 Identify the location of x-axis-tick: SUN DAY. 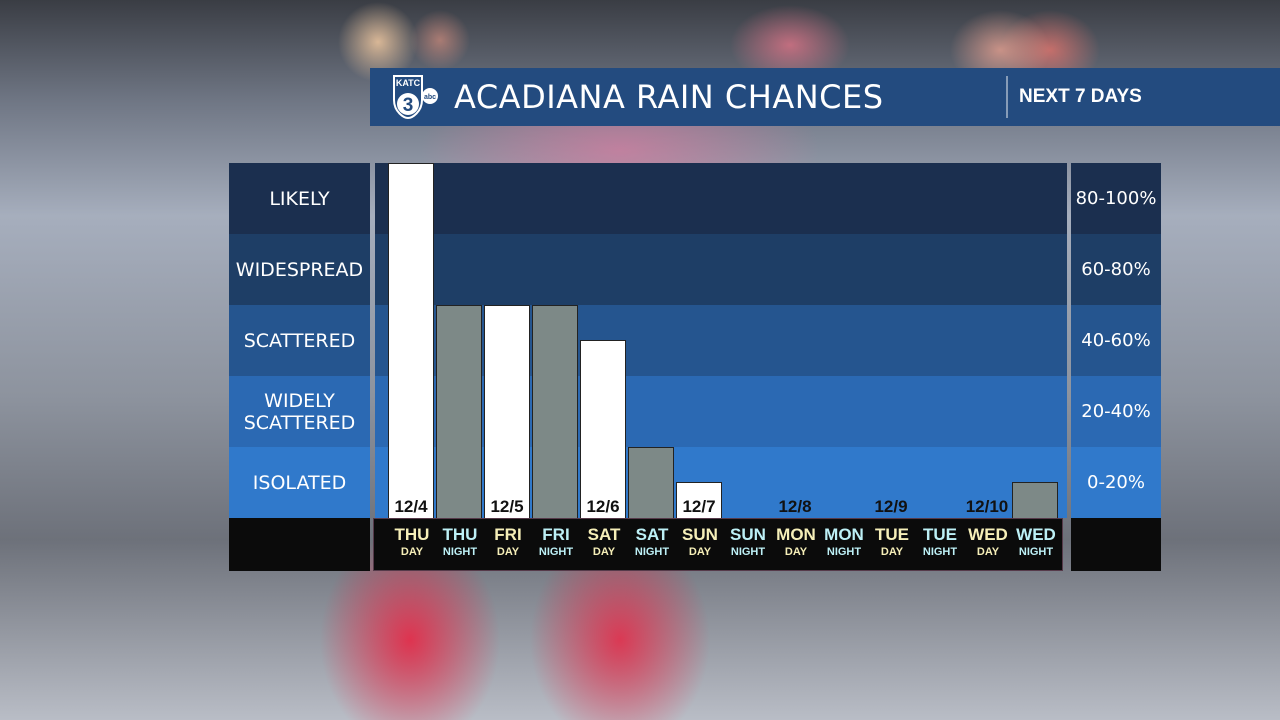
(700, 542).